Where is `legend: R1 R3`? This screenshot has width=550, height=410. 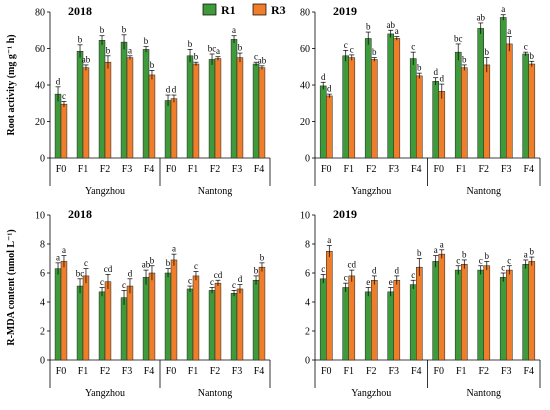 legend: R1 R3 is located at coordinates (244, 10).